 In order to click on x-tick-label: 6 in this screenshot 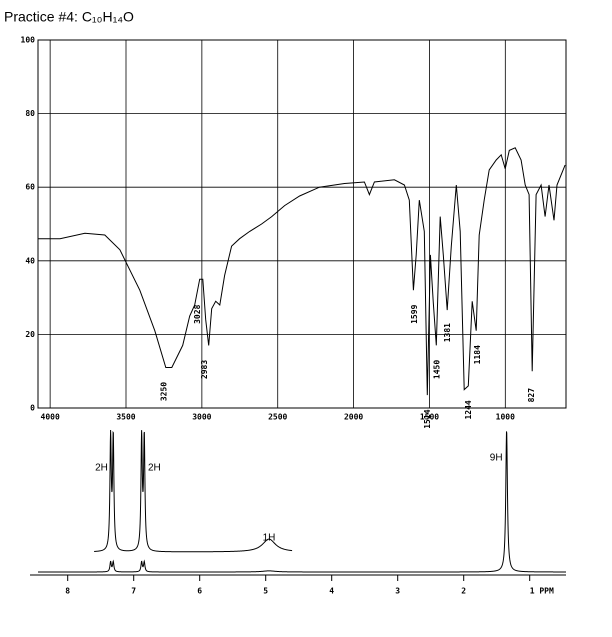, I will do `click(199, 591)`.